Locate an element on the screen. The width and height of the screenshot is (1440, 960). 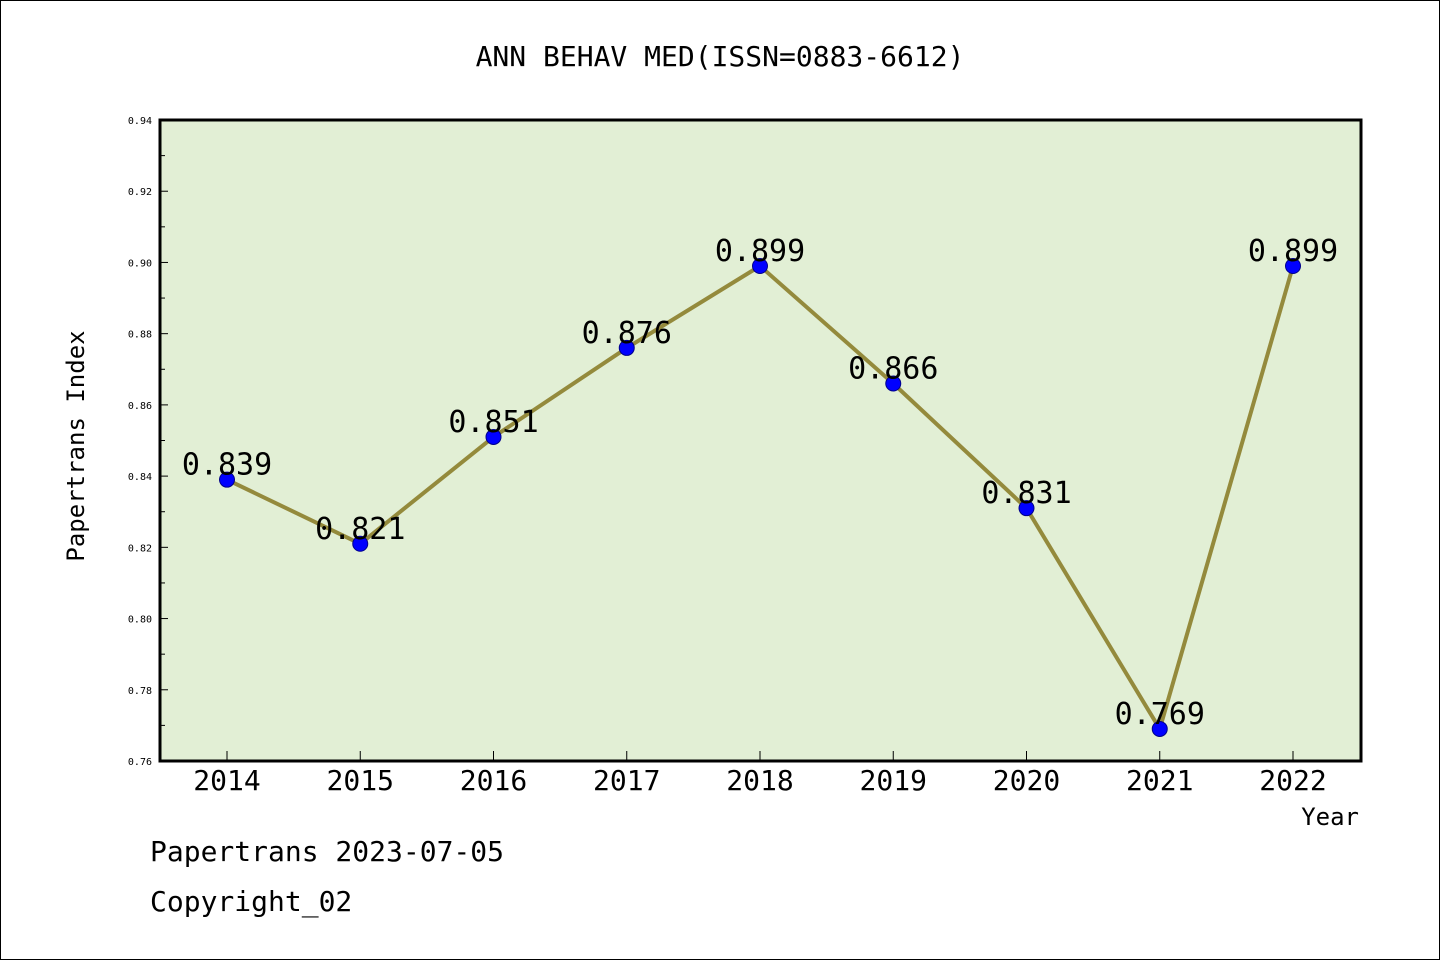
x-tick-label: 2015 is located at coordinates (360, 780).